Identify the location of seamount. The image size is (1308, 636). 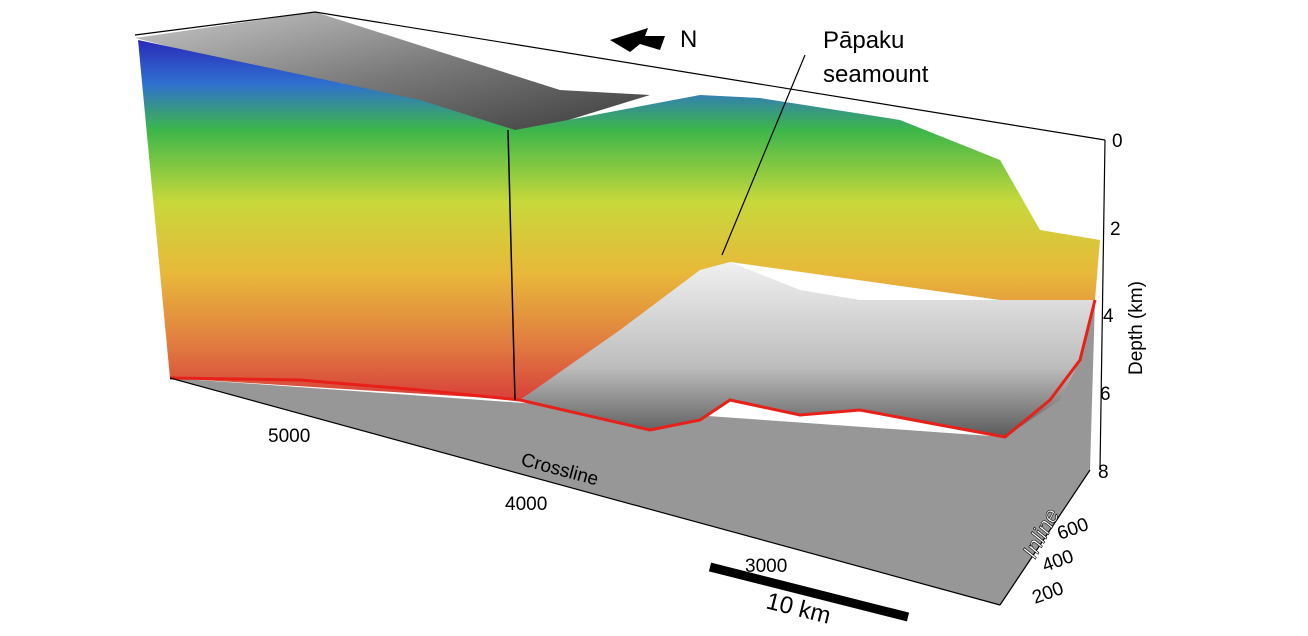
(807, 349).